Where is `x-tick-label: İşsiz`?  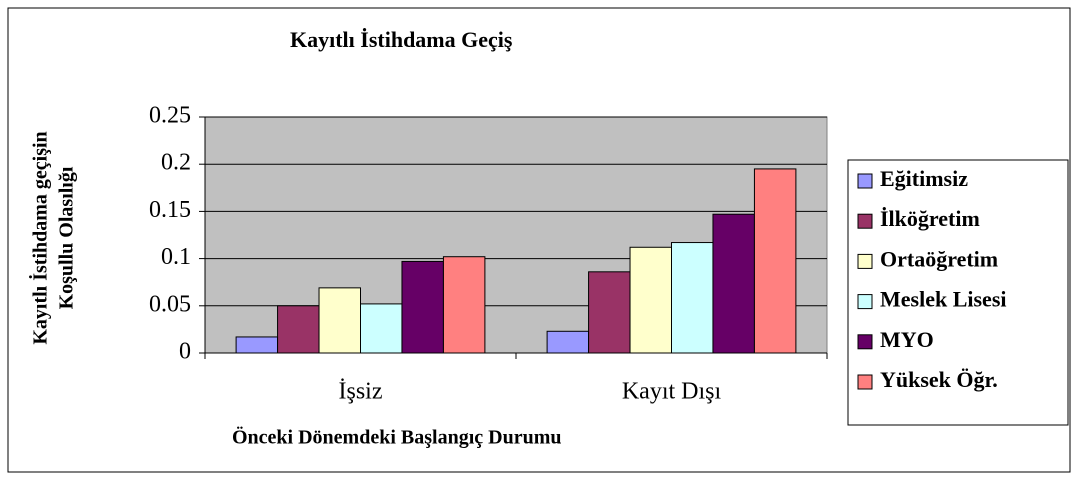
x-tick-label: İşsiz is located at coordinates (361, 392).